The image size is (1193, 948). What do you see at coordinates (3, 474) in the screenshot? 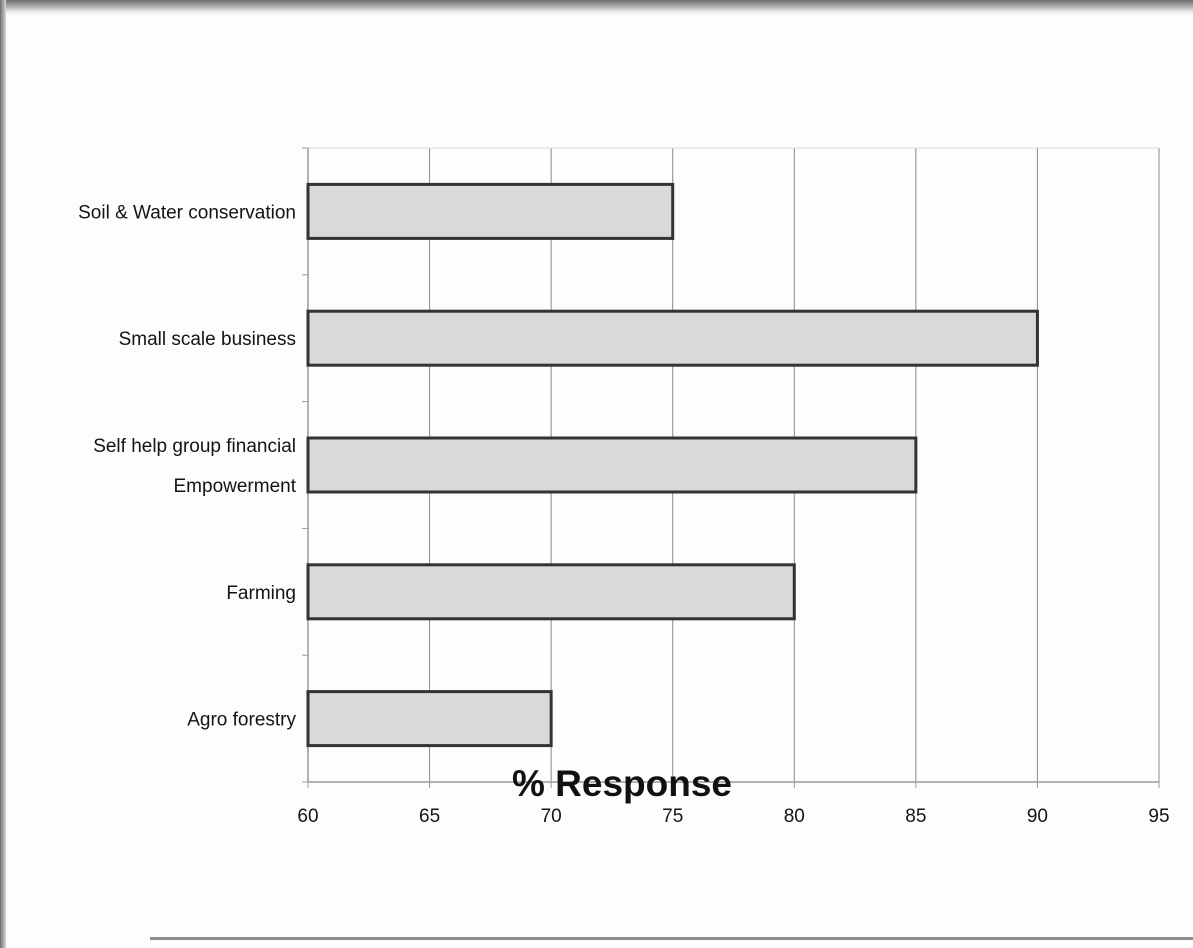
I see `scan-left-border` at bounding box center [3, 474].